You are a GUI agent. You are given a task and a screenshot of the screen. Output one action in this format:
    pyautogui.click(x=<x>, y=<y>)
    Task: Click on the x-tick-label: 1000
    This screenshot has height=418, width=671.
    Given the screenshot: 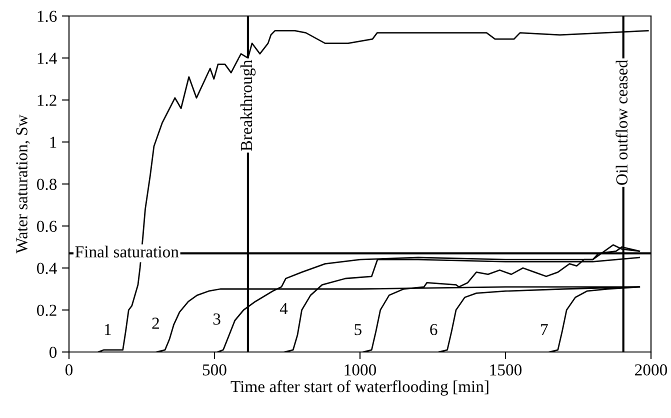 What is the action you would take?
    pyautogui.click(x=360, y=370)
    